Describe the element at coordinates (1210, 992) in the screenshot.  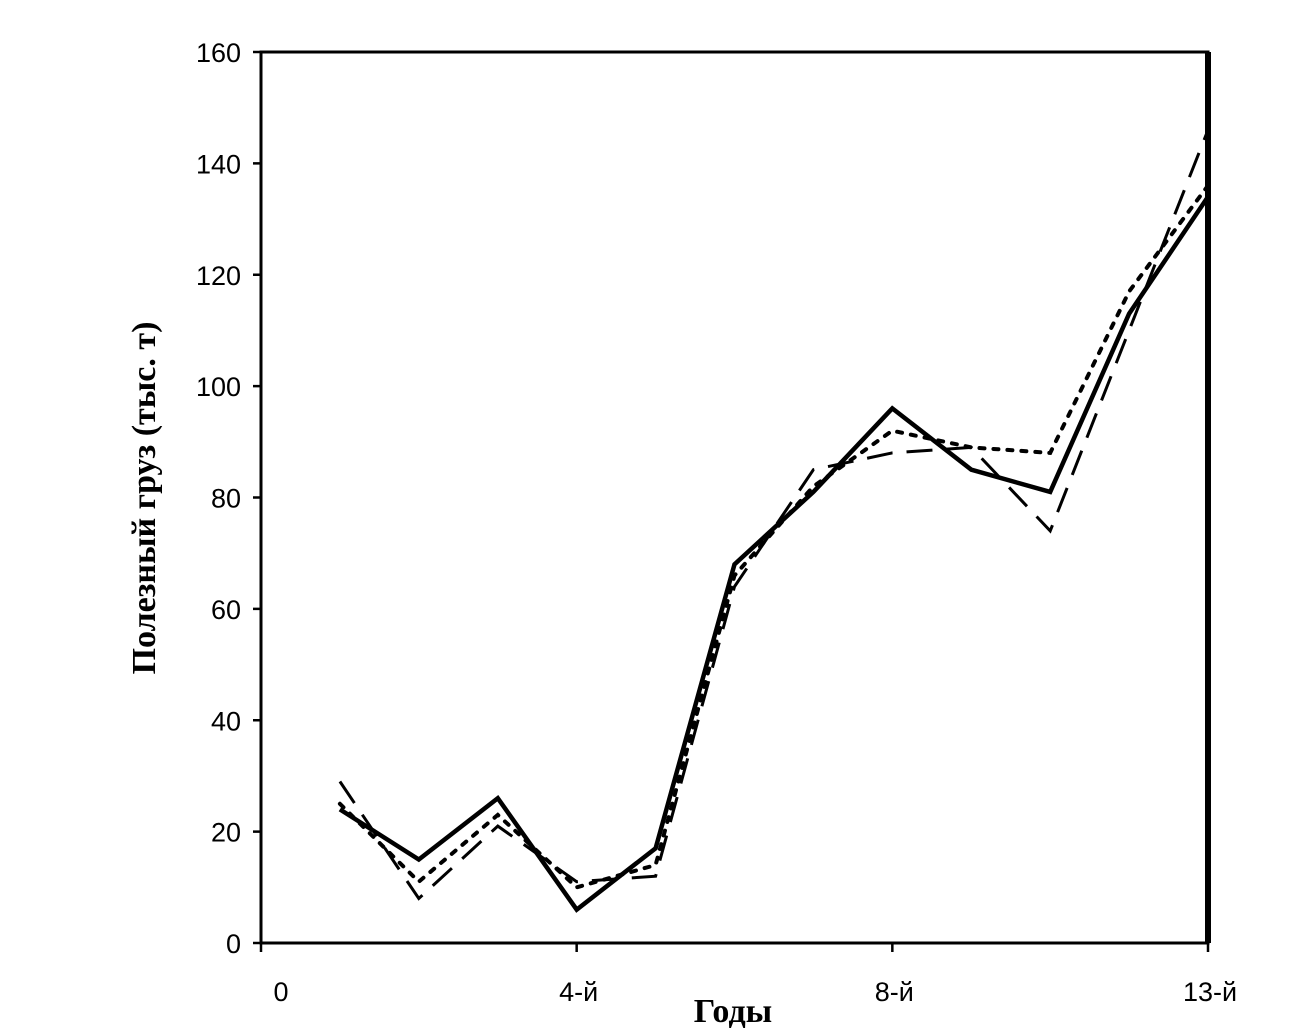
I see `x-tick-label: 13-й` at that location.